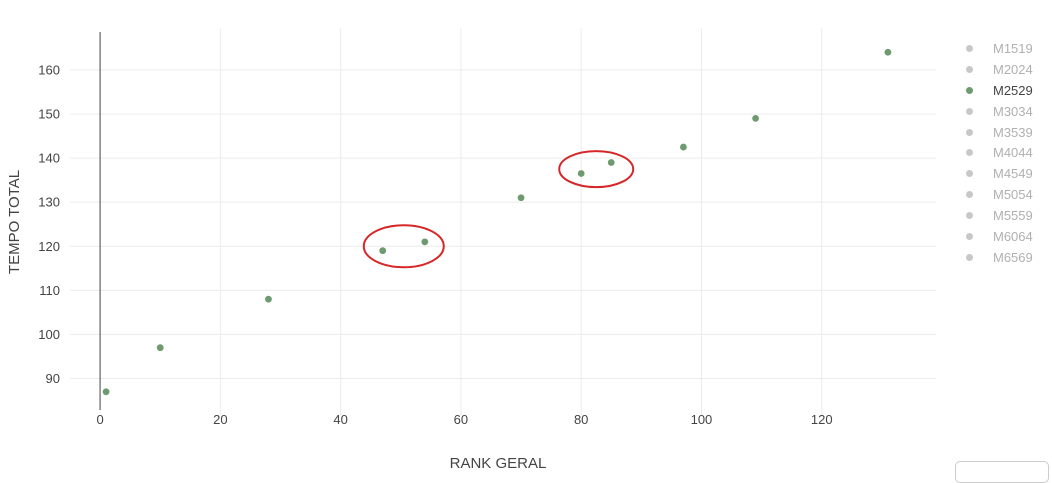 The height and width of the screenshot is (483, 1052). I want to click on legend-item: M1519, so click(1007, 48).